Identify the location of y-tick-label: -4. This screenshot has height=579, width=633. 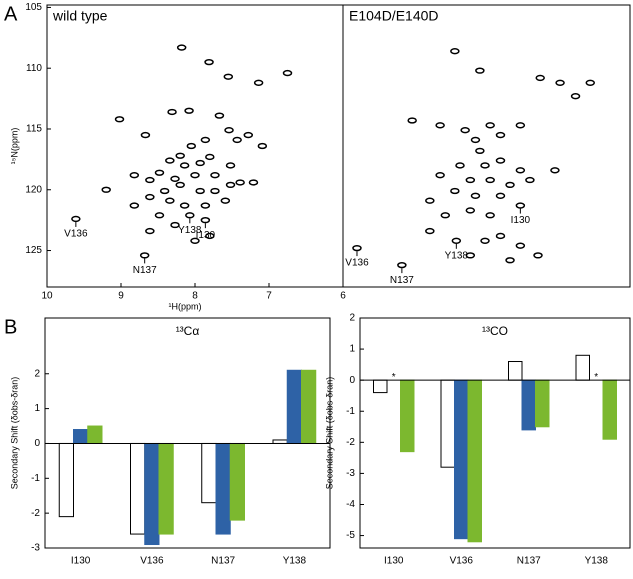
(350, 504).